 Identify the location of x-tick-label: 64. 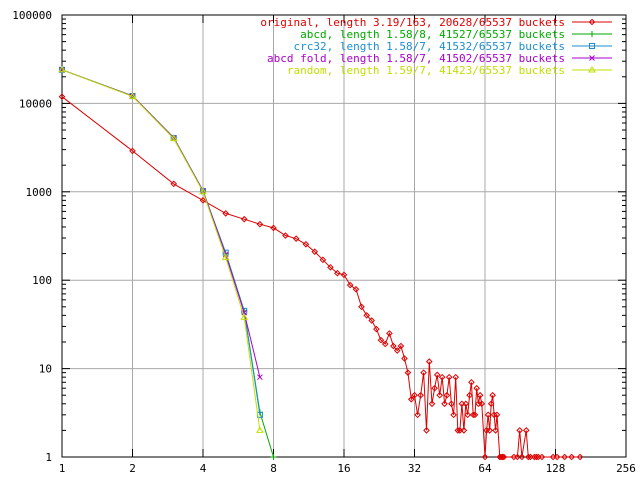
(485, 468).